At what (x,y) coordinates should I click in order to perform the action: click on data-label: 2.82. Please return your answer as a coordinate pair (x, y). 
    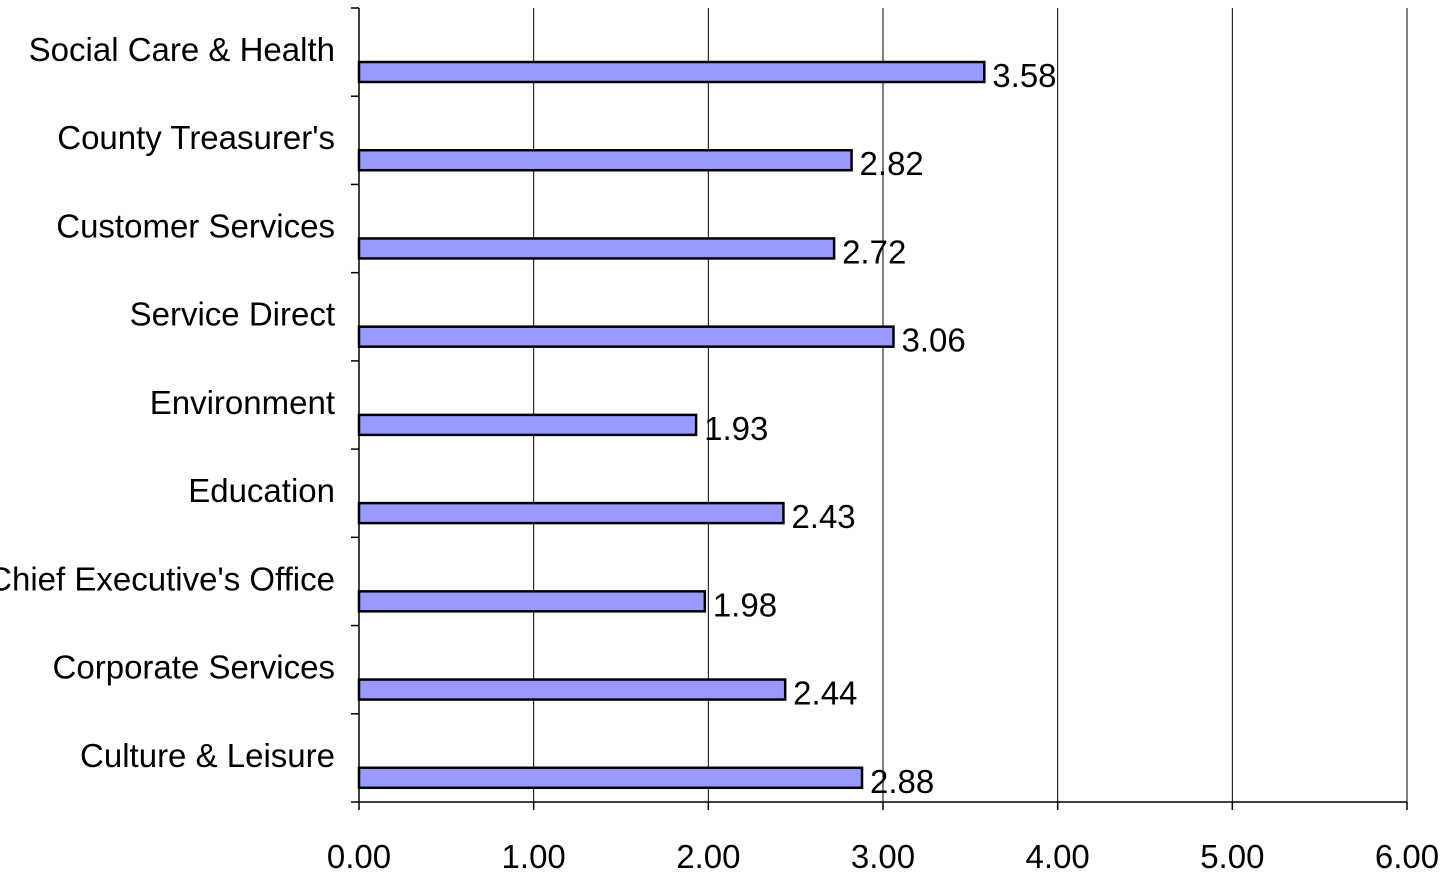
    Looking at the image, I should click on (892, 163).